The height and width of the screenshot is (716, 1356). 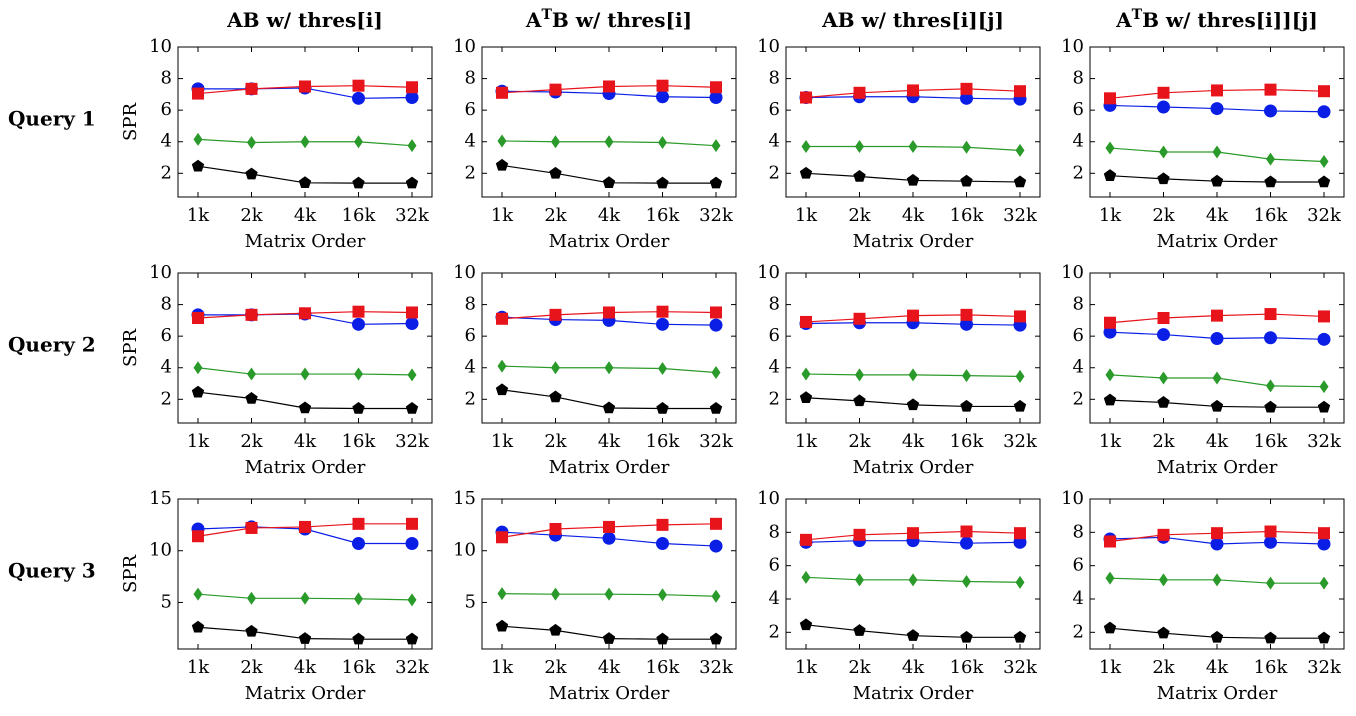 I want to click on panel-r2-c1: 2 4 6 8 10 1k 2k 4k 16k 32k Matrix Order SPR, so click(x=276, y=370).